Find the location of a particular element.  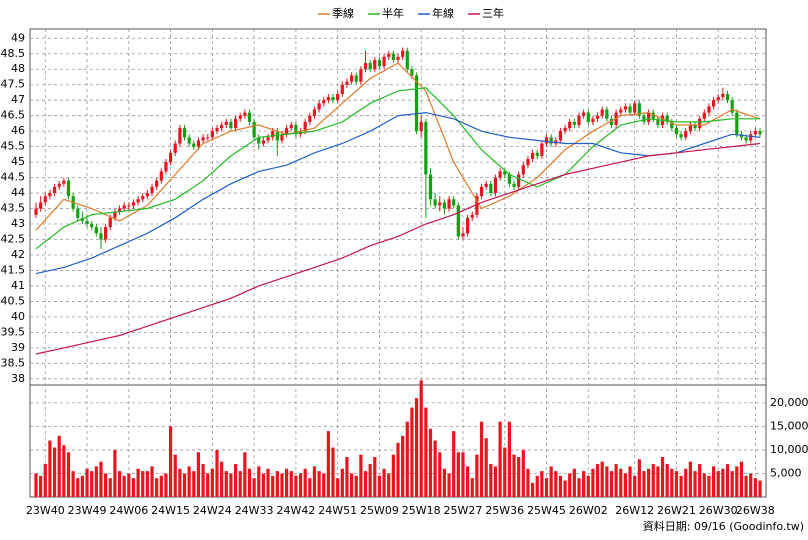

footer: 資料日期: 09/16 (Goodinfo.tw) is located at coordinates (723, 526).